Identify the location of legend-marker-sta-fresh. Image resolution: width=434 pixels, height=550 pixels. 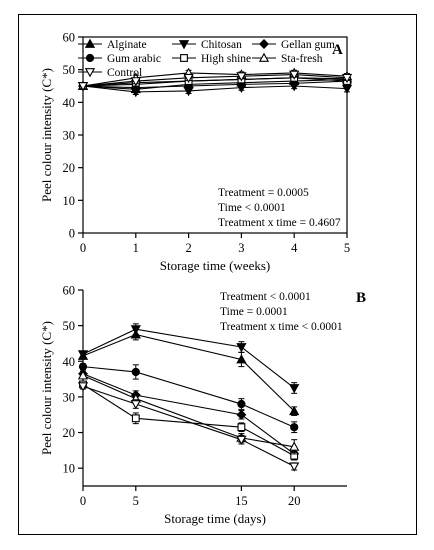
(264, 57).